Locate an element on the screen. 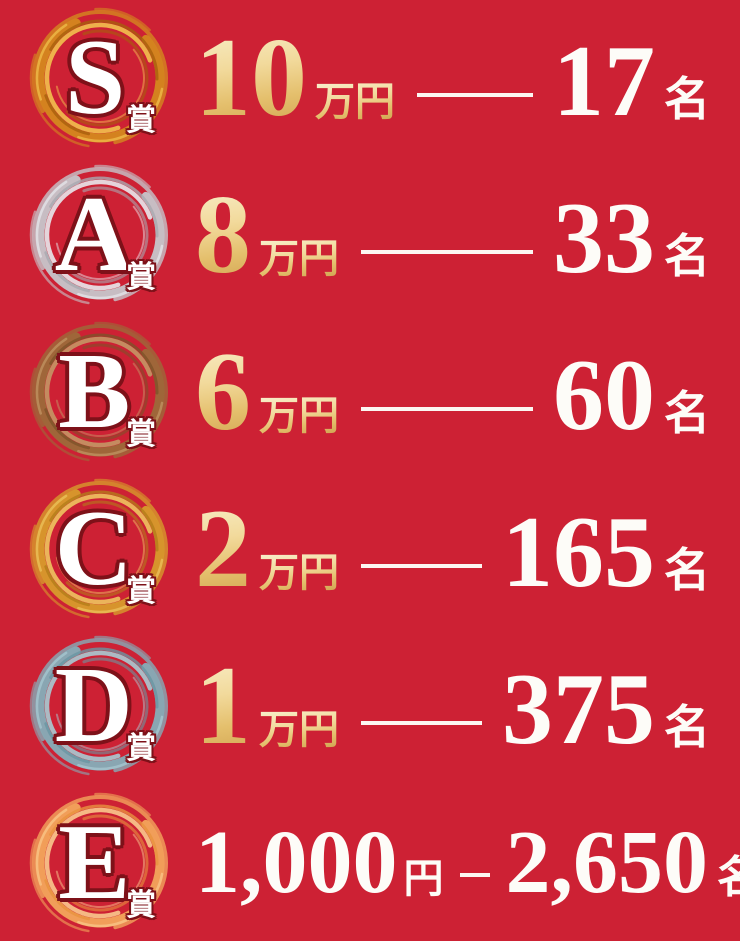 The image size is (740, 941). prize-row-content: 1,000 円 2,650 名 is located at coordinates (467, 862).